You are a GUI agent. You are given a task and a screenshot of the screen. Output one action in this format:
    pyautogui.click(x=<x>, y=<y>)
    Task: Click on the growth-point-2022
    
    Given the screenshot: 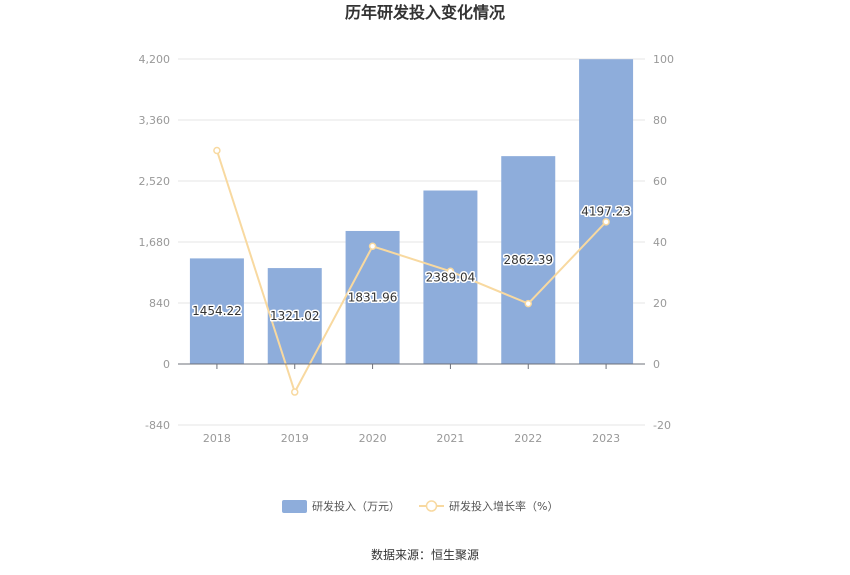 What is the action you would take?
    pyautogui.click(x=528, y=303)
    